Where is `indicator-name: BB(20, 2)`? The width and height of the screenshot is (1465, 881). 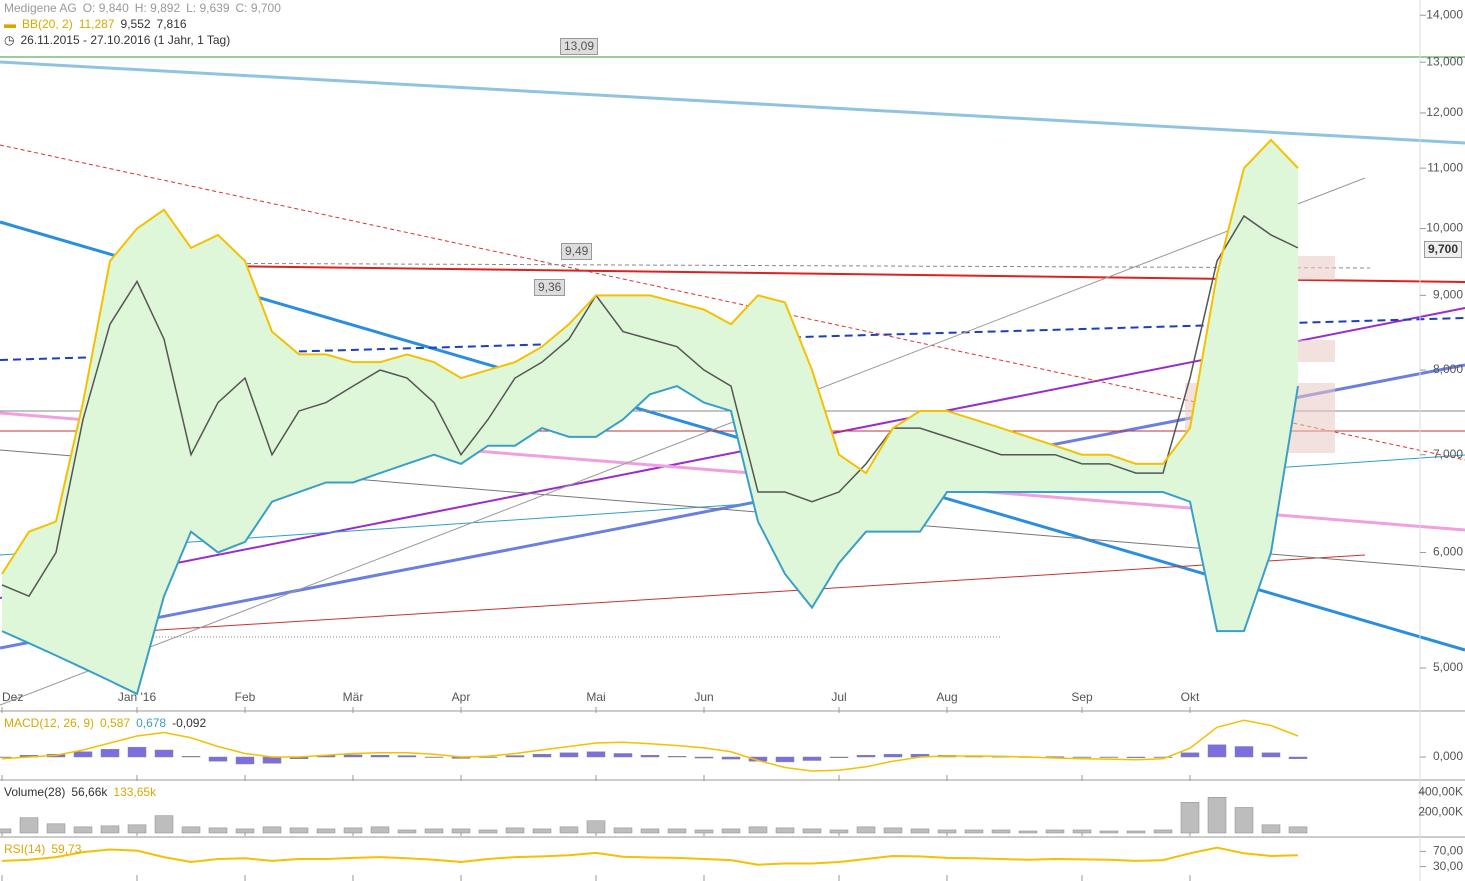 indicator-name: BB(20, 2) is located at coordinates (47, 24).